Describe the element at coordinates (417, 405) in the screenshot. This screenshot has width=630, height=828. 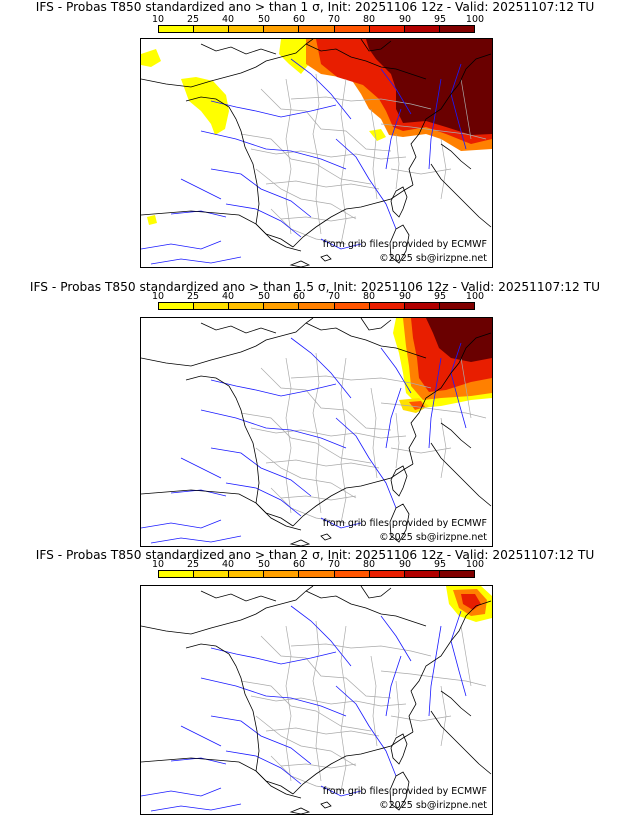
I see `prob-zone-orange-jura` at that location.